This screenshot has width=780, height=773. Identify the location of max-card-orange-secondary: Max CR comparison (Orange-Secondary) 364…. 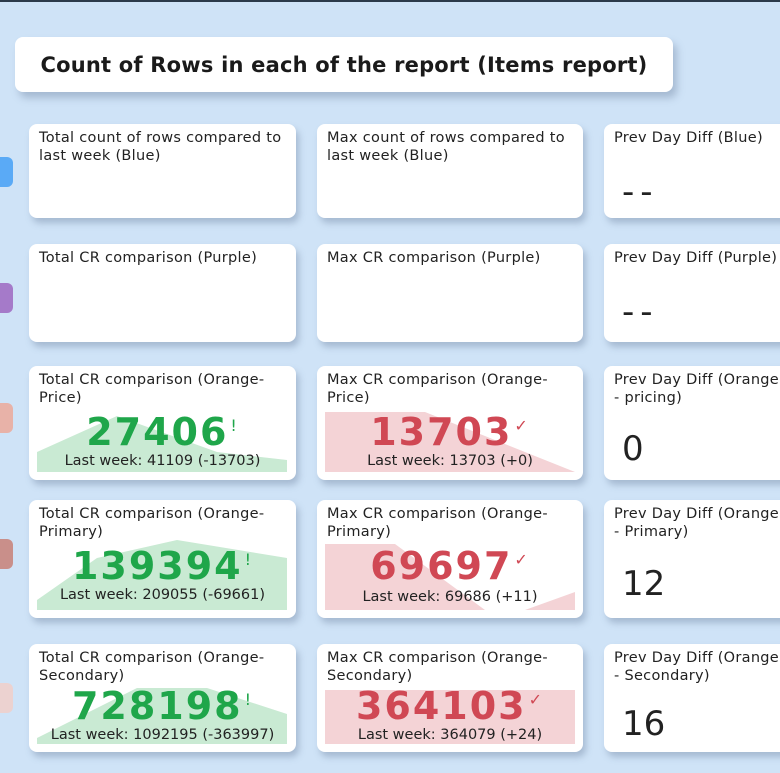
(450, 698).